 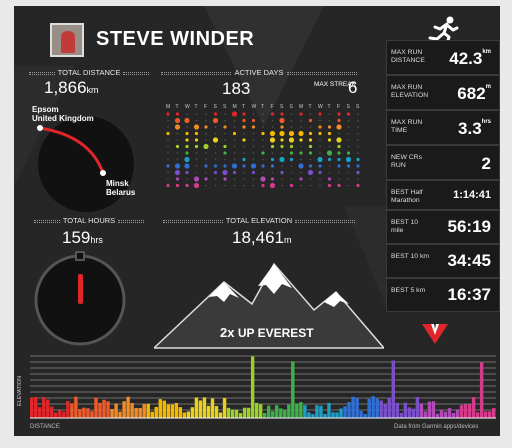 I want to click on stat-max-run-elevation: MAX RUN ELEVATION 682m, so click(x=443, y=92).